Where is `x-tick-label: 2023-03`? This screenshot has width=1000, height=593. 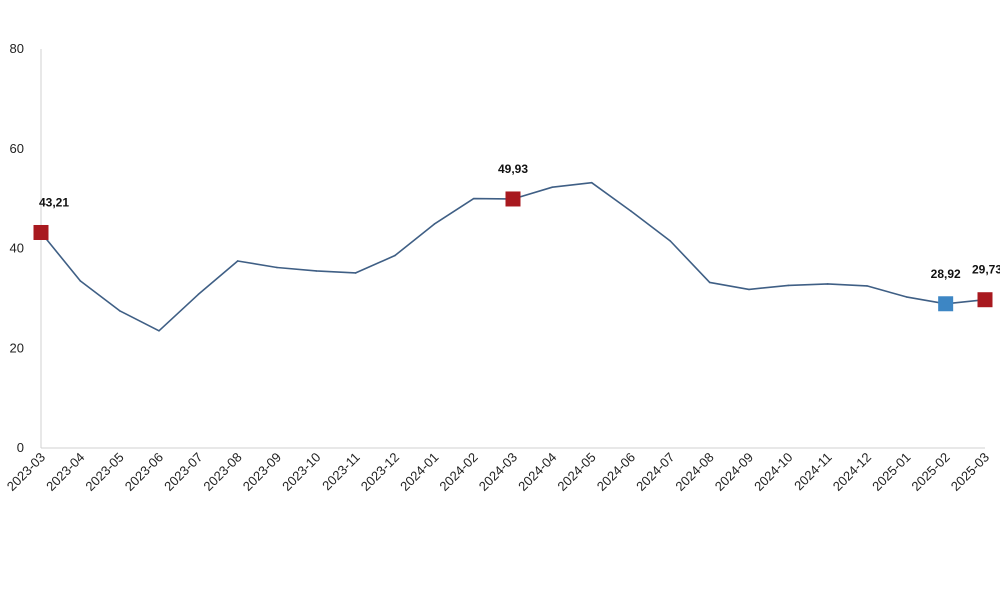 x-tick-label: 2023-03 is located at coordinates (26, 472).